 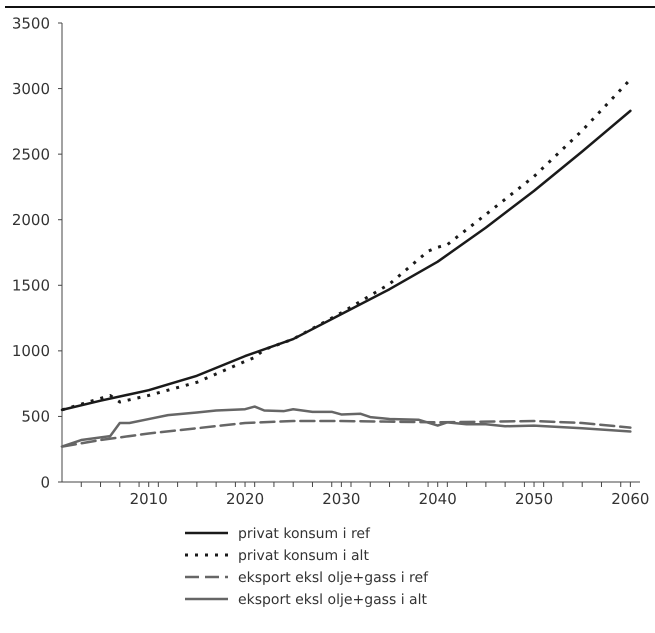 What do you see at coordinates (149, 499) in the screenshot?
I see `x-tick-label: 2010` at bounding box center [149, 499].